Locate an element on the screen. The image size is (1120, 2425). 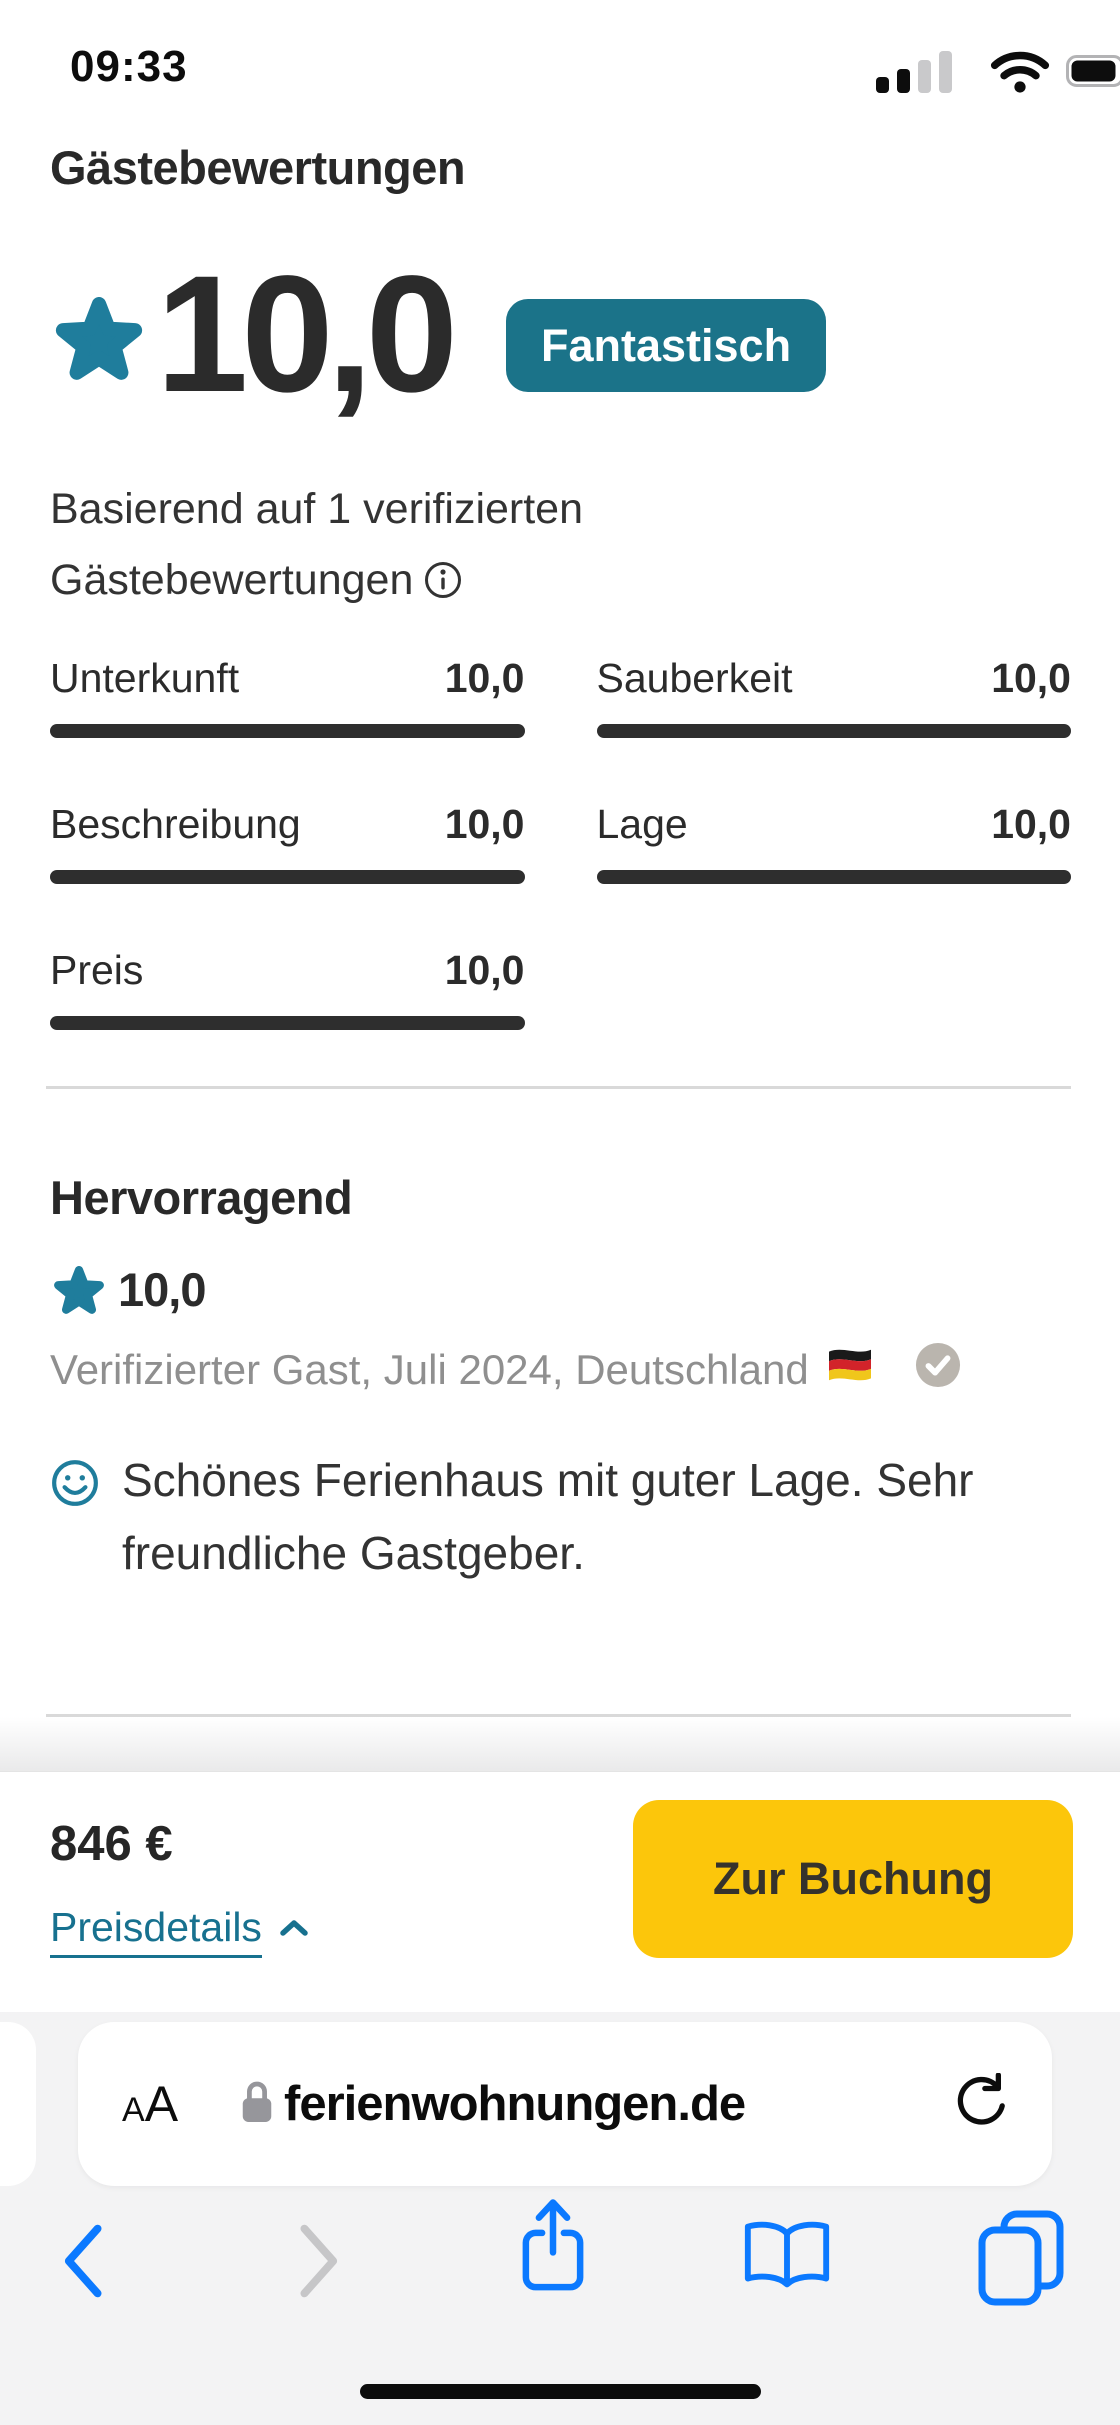
rating-unterkunft: Unterkunft 10,0 is located at coordinates (287, 696).